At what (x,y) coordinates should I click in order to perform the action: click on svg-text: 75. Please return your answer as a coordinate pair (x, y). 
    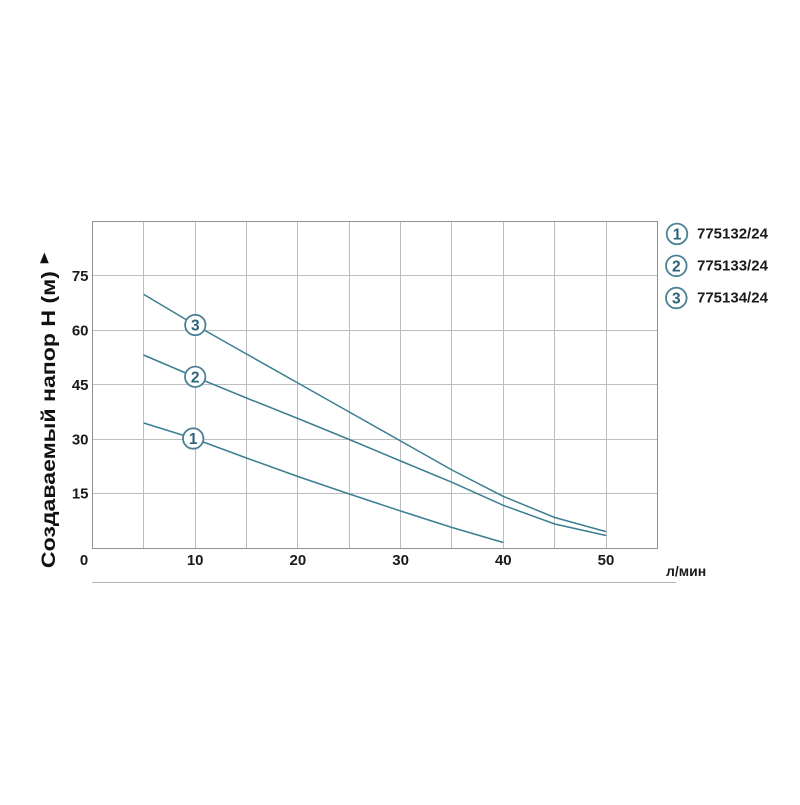
    Looking at the image, I should click on (80, 276).